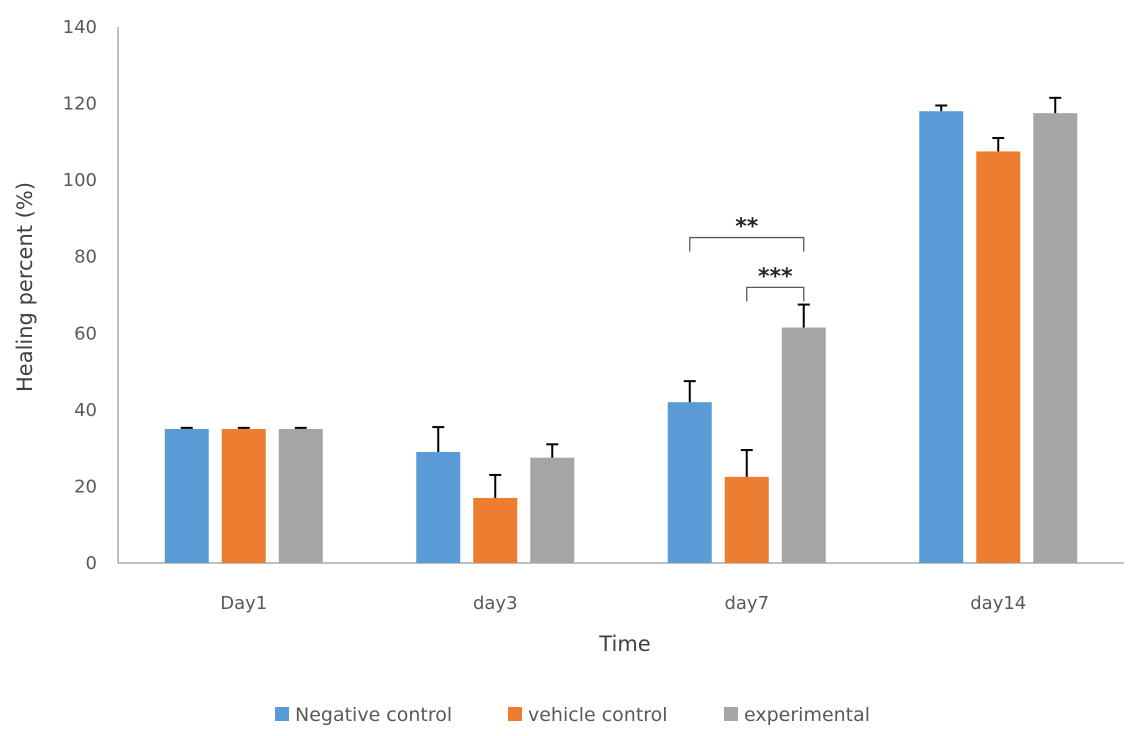  What do you see at coordinates (91, 563) in the screenshot?
I see `y-tick-label: 0` at bounding box center [91, 563].